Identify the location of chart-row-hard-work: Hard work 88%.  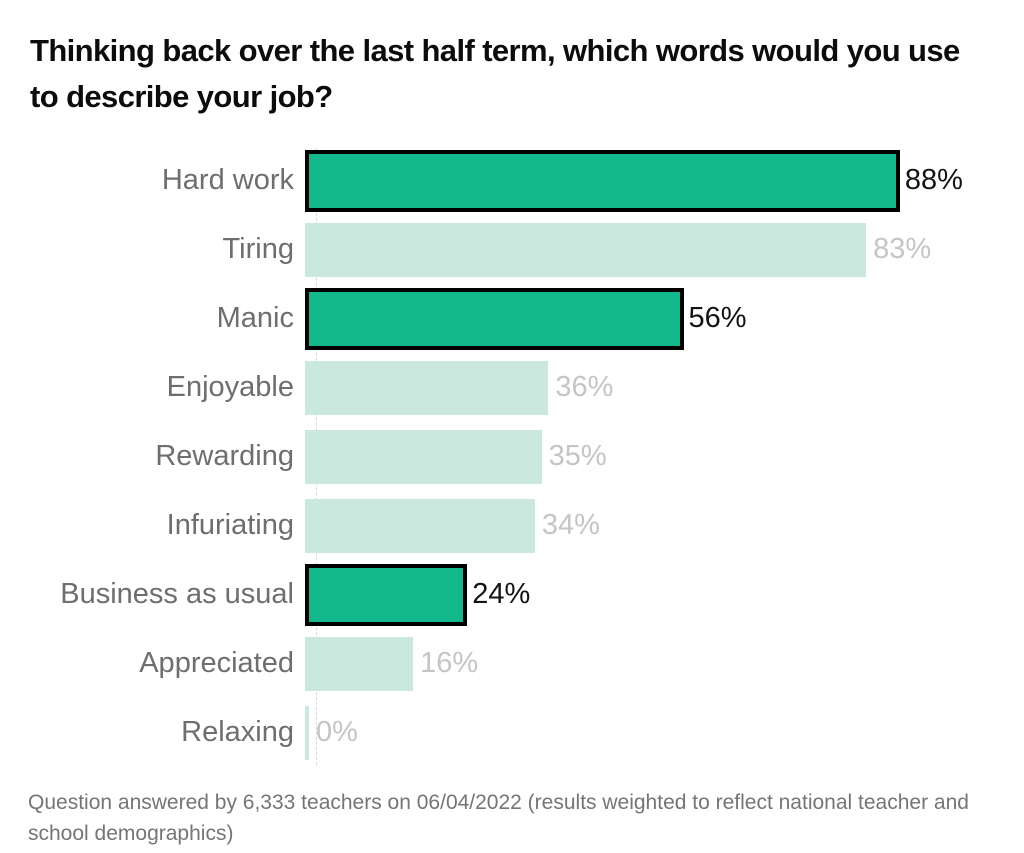
(512, 180).